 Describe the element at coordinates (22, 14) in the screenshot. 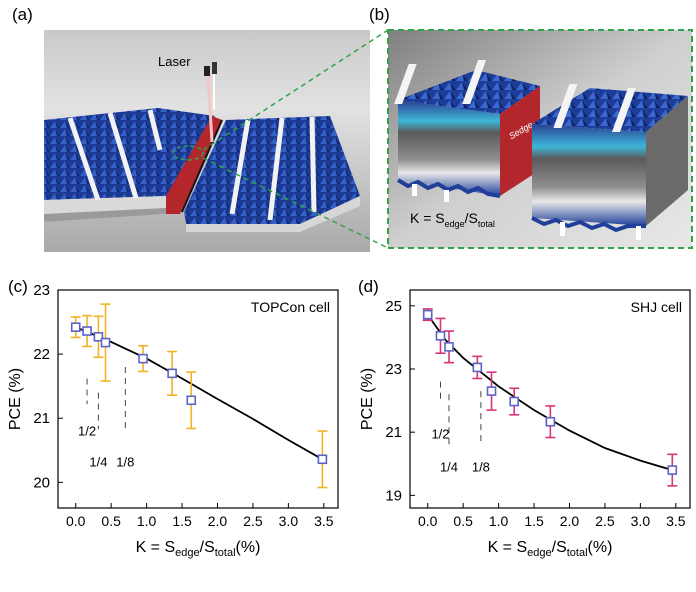

I see `panel-label-a: (a)` at that location.